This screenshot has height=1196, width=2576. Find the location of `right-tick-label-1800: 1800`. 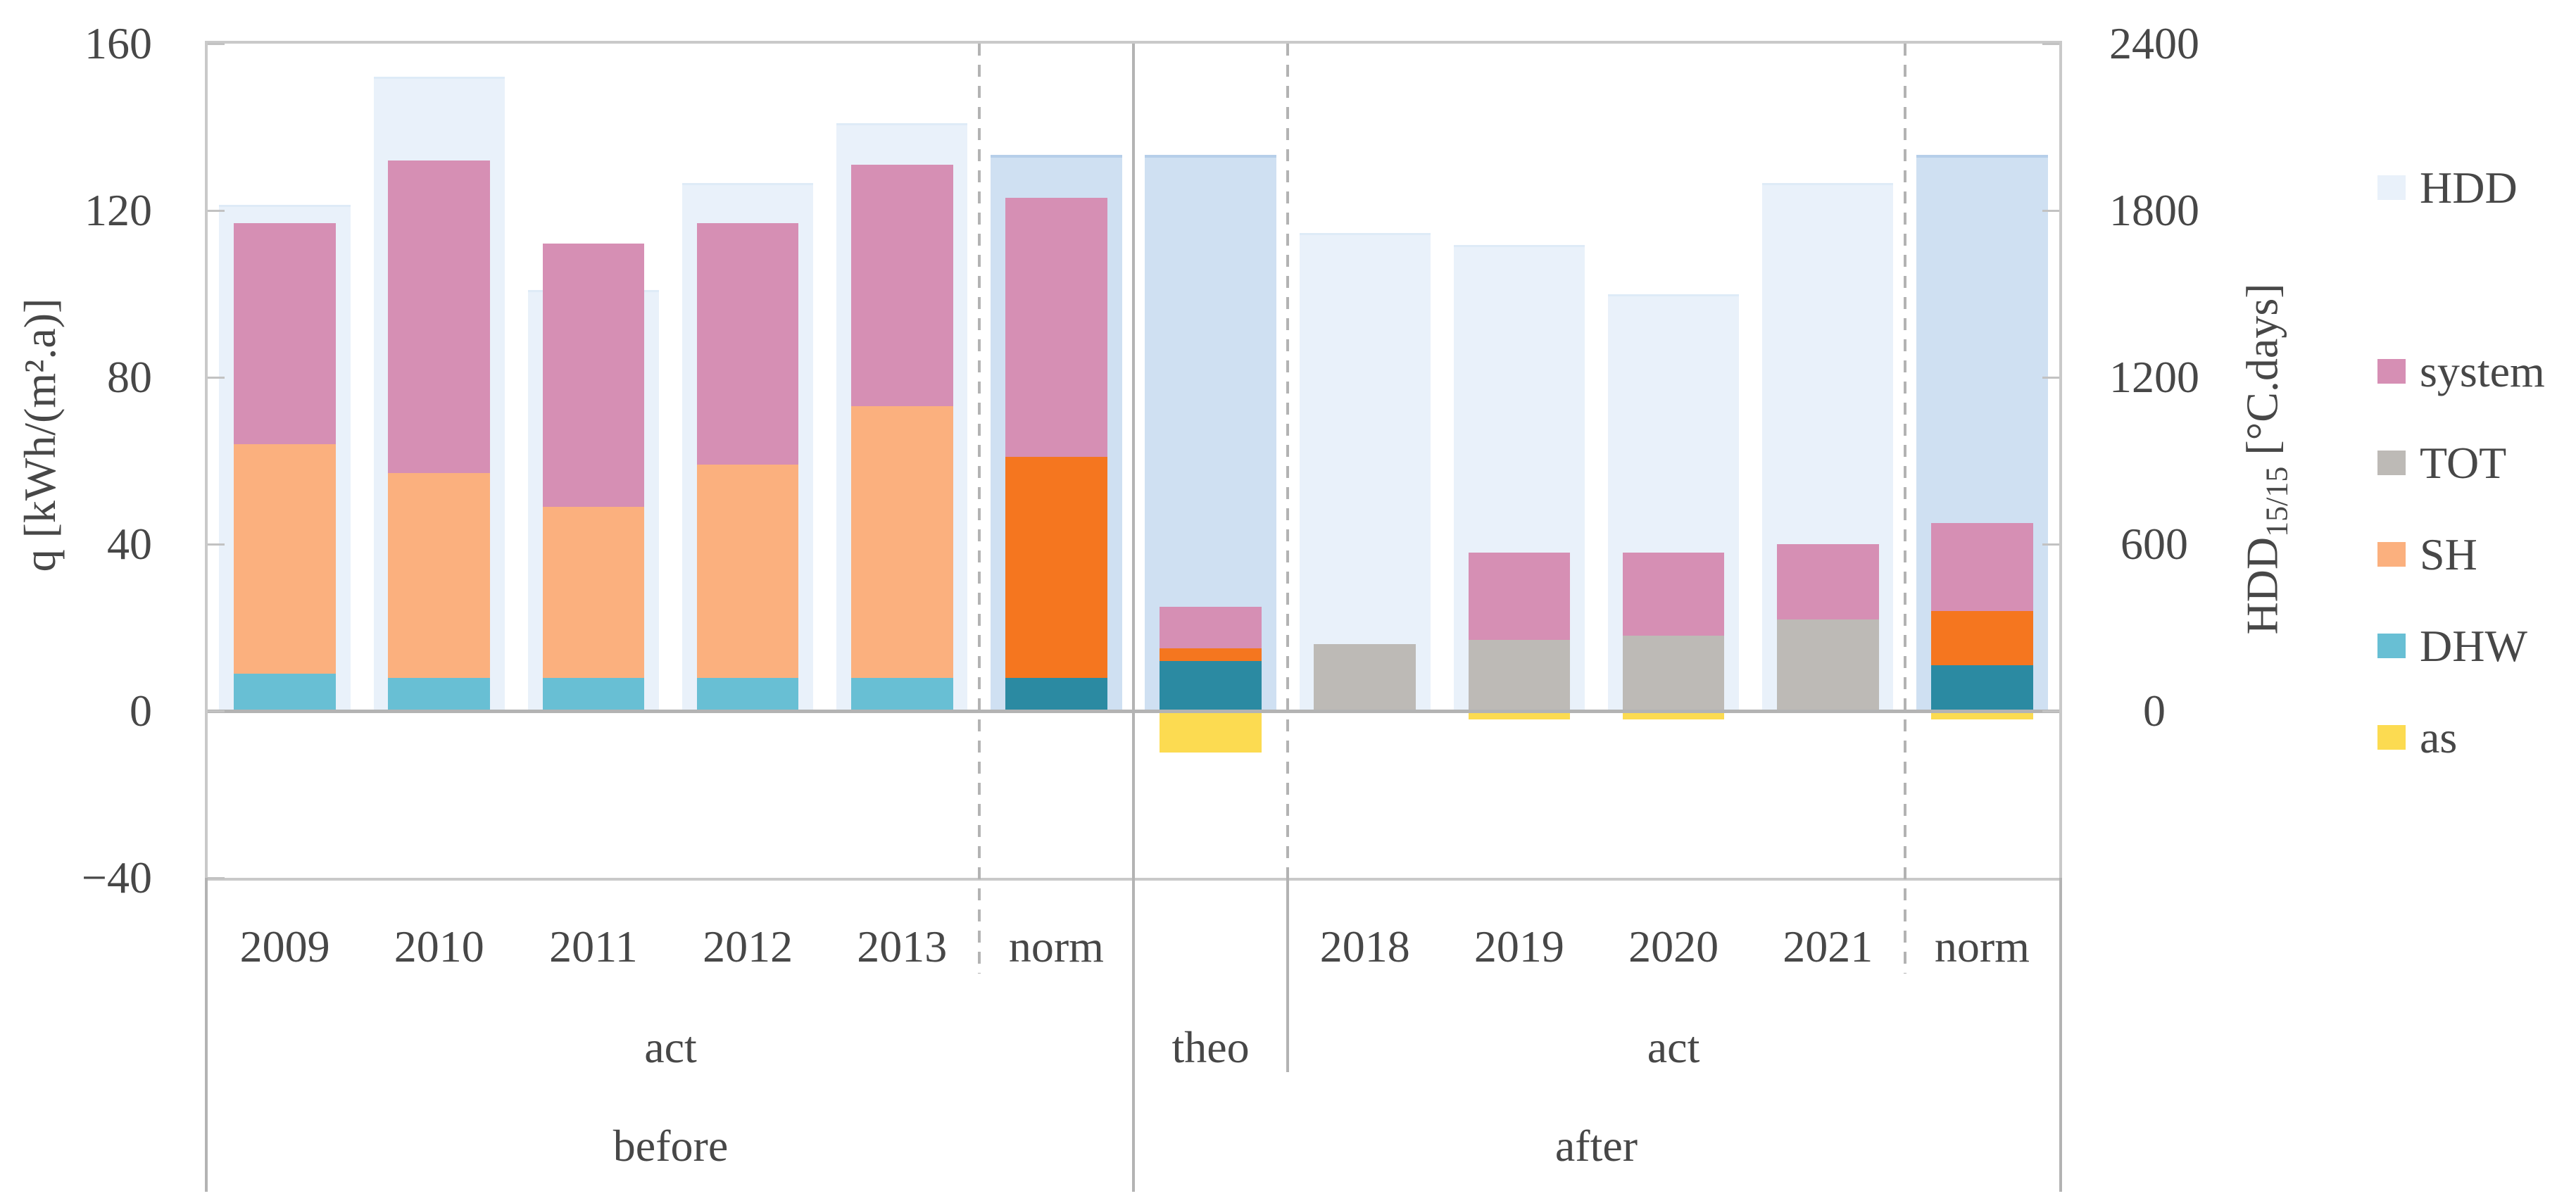

right-tick-label-1800: 1800 is located at coordinates (2154, 210).